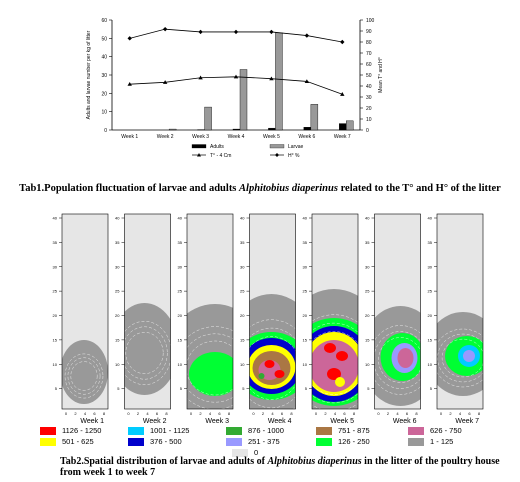 This screenshot has width=520, height=482. Describe the element at coordinates (306, 137) in the screenshot. I see `category-label: Week 6` at that location.